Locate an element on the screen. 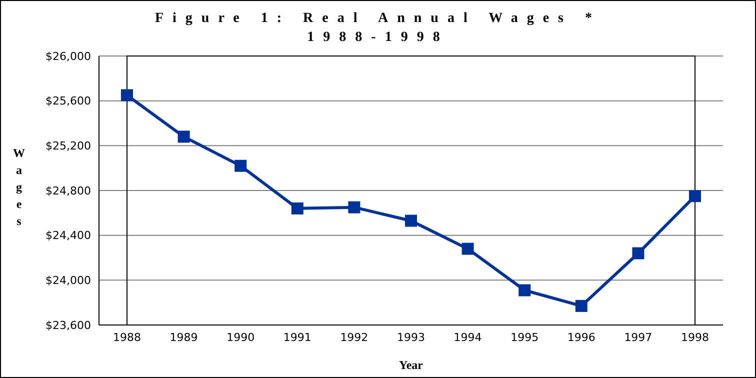 Image resolution: width=756 pixels, height=378 pixels. x-tick-label: 1996 is located at coordinates (581, 337).